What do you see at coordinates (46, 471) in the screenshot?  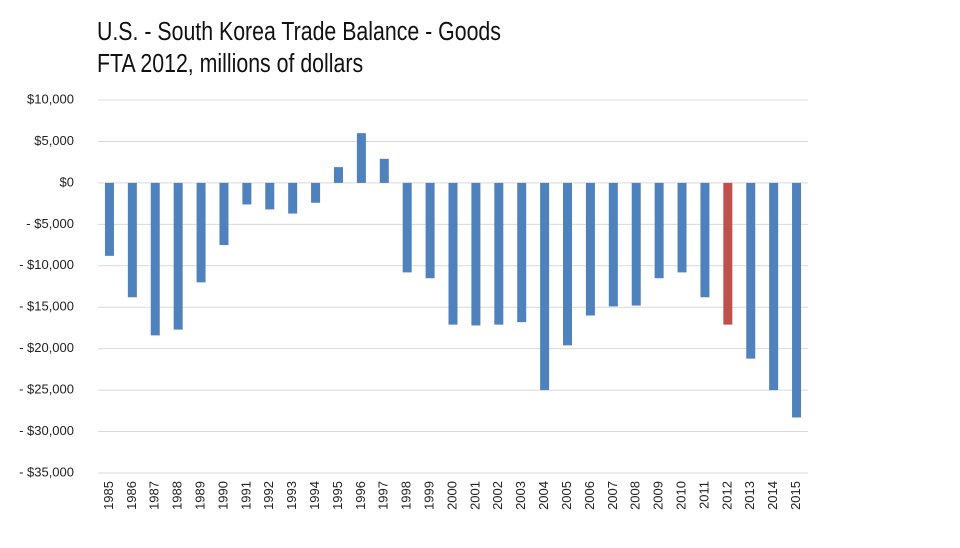 I see `y-tick-label: - $35,000` at bounding box center [46, 471].